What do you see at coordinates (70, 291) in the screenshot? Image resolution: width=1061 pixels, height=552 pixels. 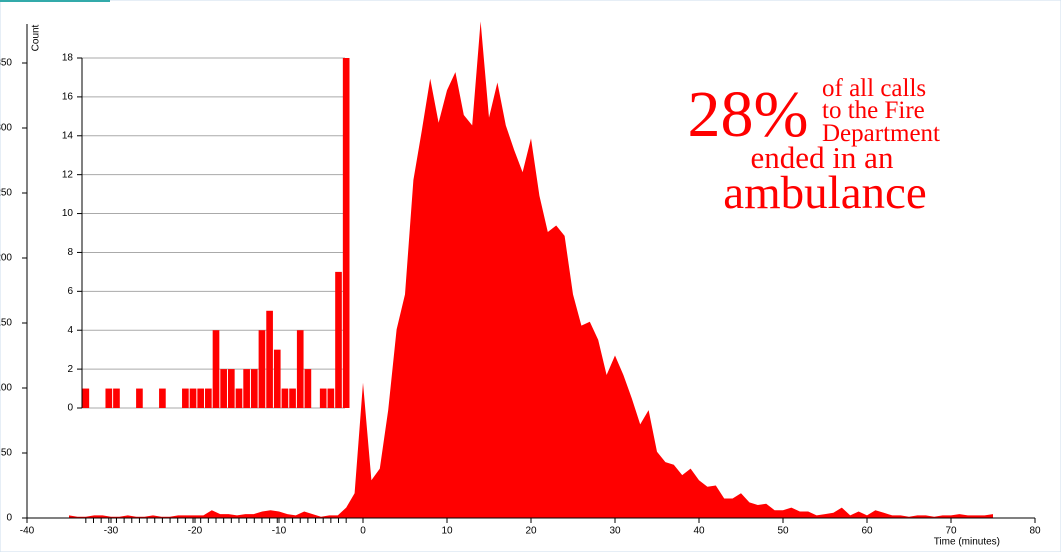 I see `y-tick-label: 6` at bounding box center [70, 291].